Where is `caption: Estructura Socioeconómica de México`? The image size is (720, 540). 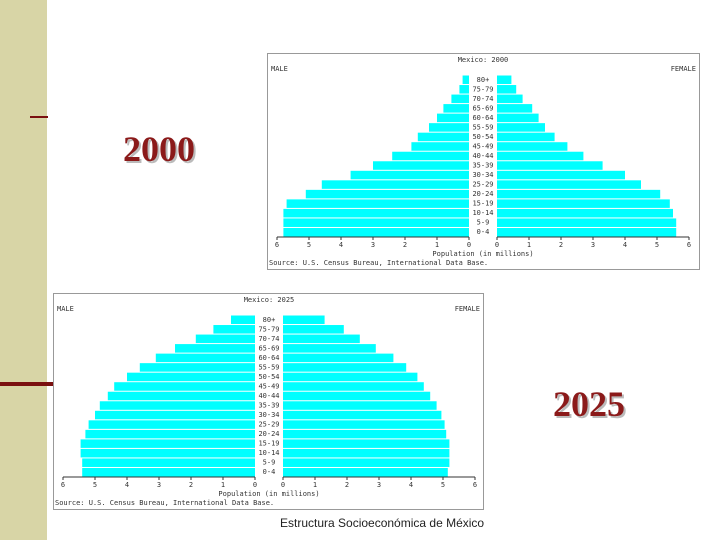 caption: Estructura Socioeconómica de México is located at coordinates (382, 523).